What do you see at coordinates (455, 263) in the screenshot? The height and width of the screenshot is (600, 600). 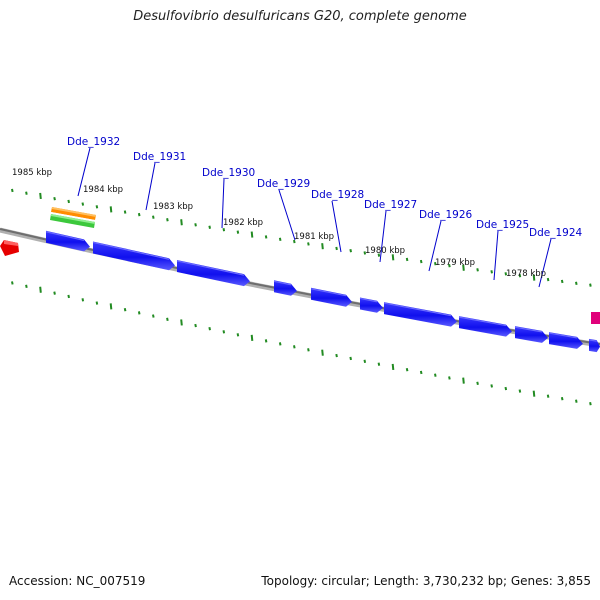 I see `kbp-label: 1979 kbp` at bounding box center [455, 263].